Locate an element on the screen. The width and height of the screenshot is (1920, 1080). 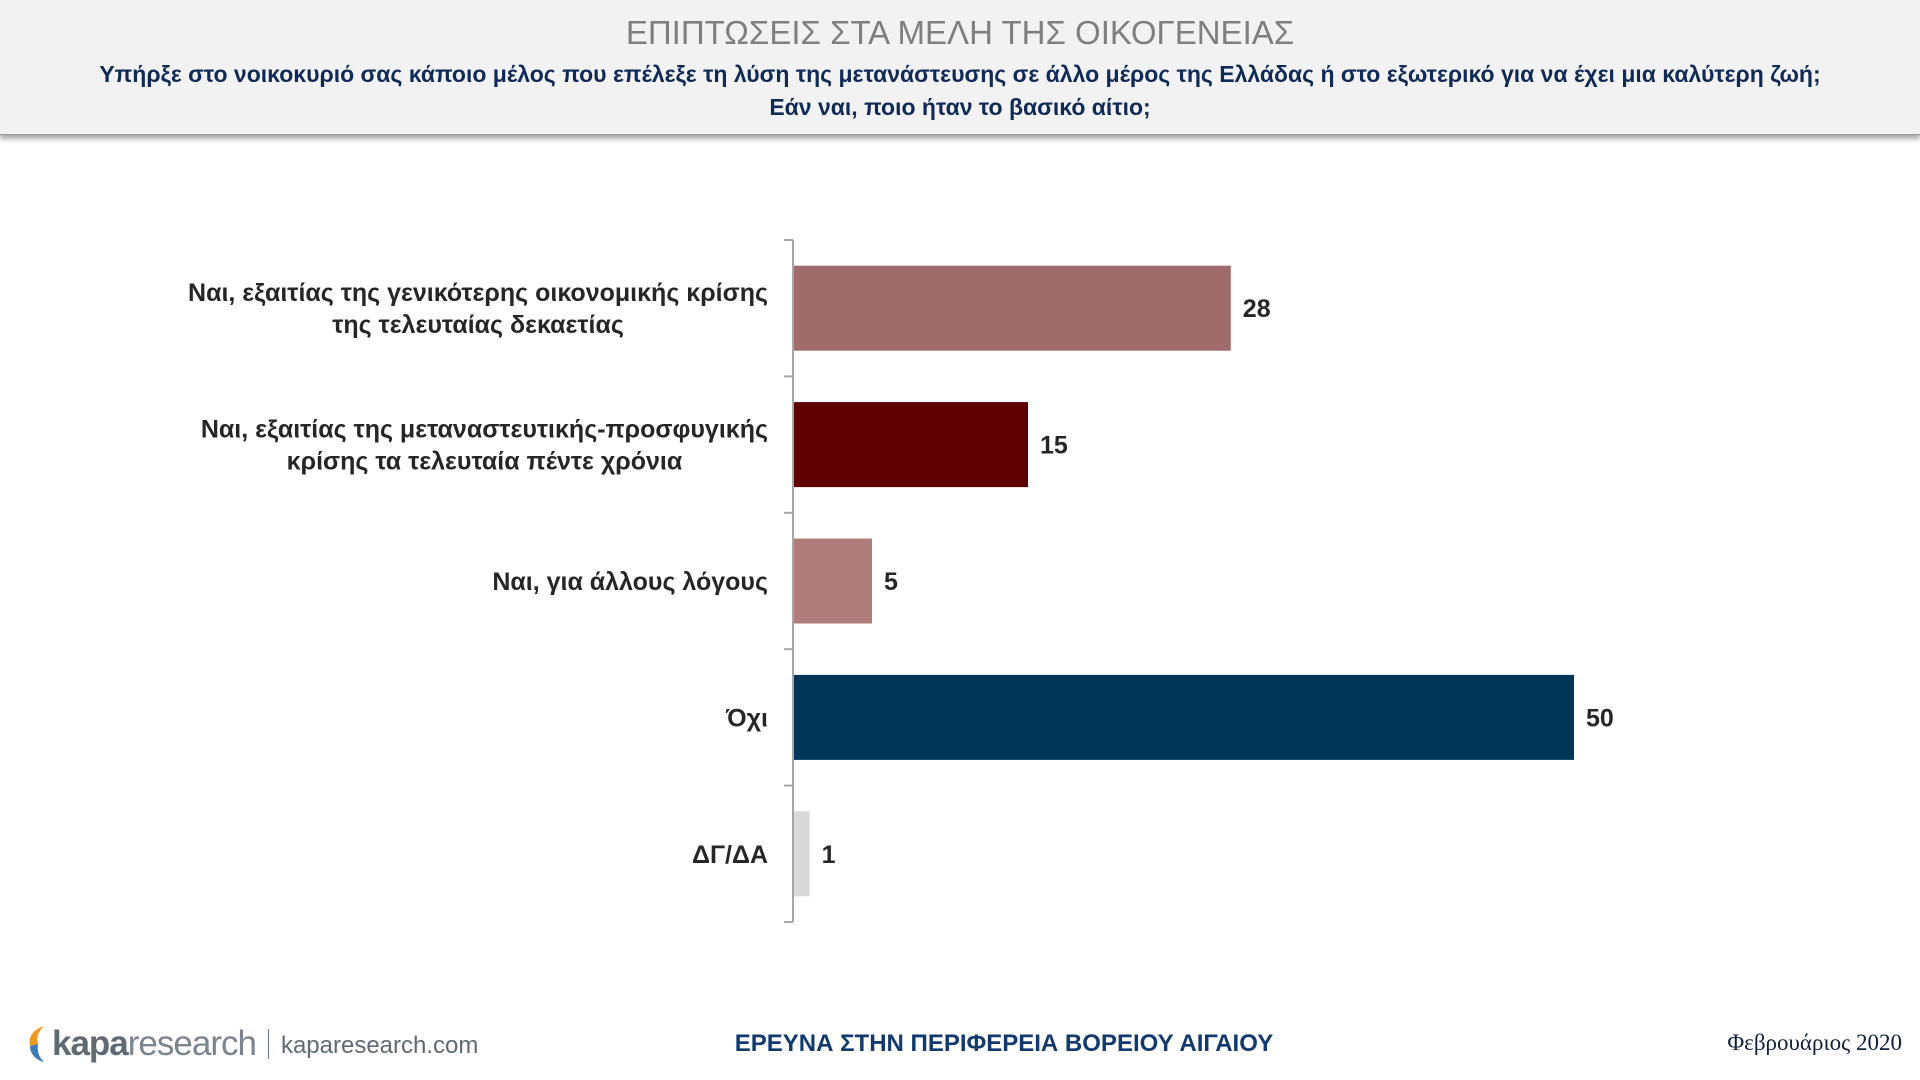
bar-value-label: 5 is located at coordinates (891, 582).